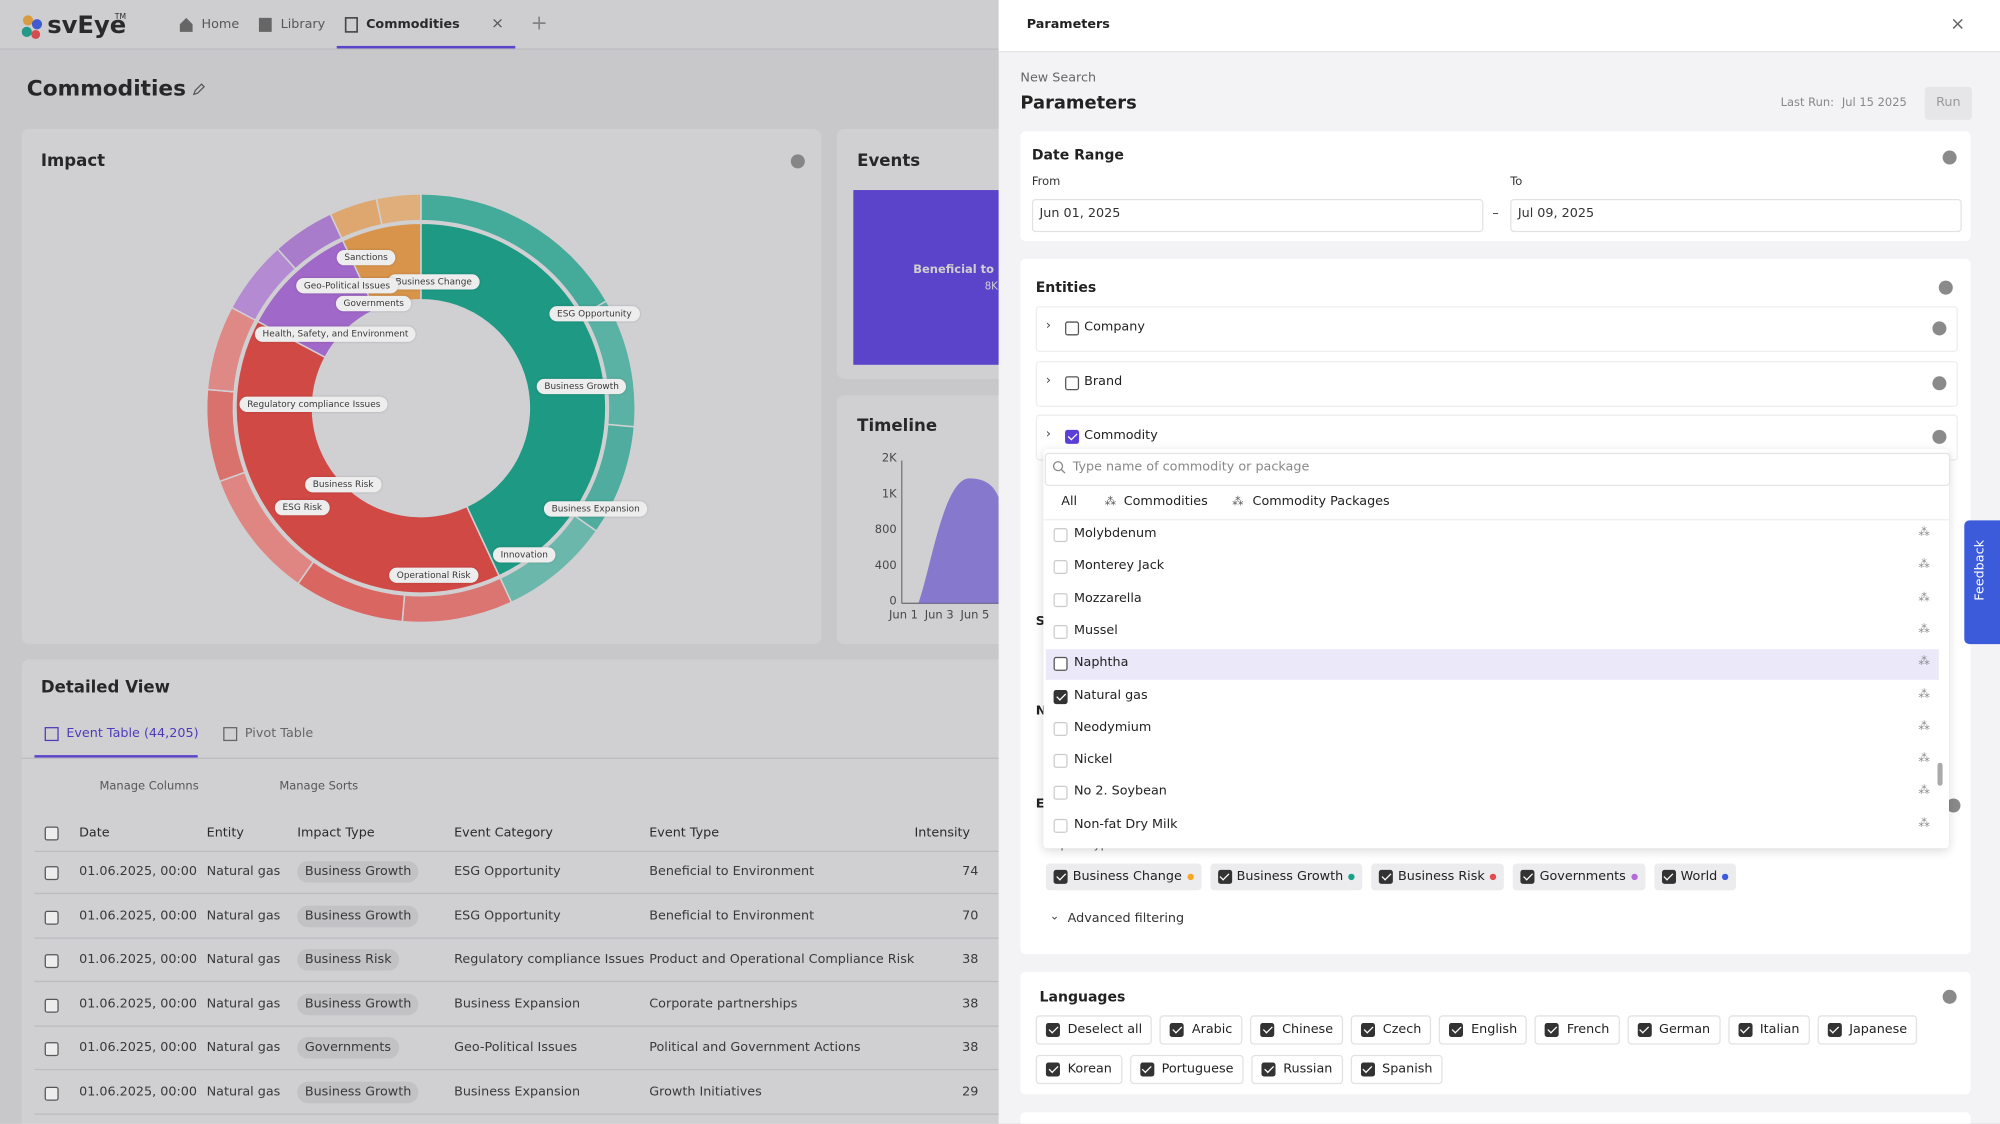 The height and width of the screenshot is (1124, 2000). Describe the element at coordinates (225, 833) in the screenshot. I see `column-header: Entity` at that location.